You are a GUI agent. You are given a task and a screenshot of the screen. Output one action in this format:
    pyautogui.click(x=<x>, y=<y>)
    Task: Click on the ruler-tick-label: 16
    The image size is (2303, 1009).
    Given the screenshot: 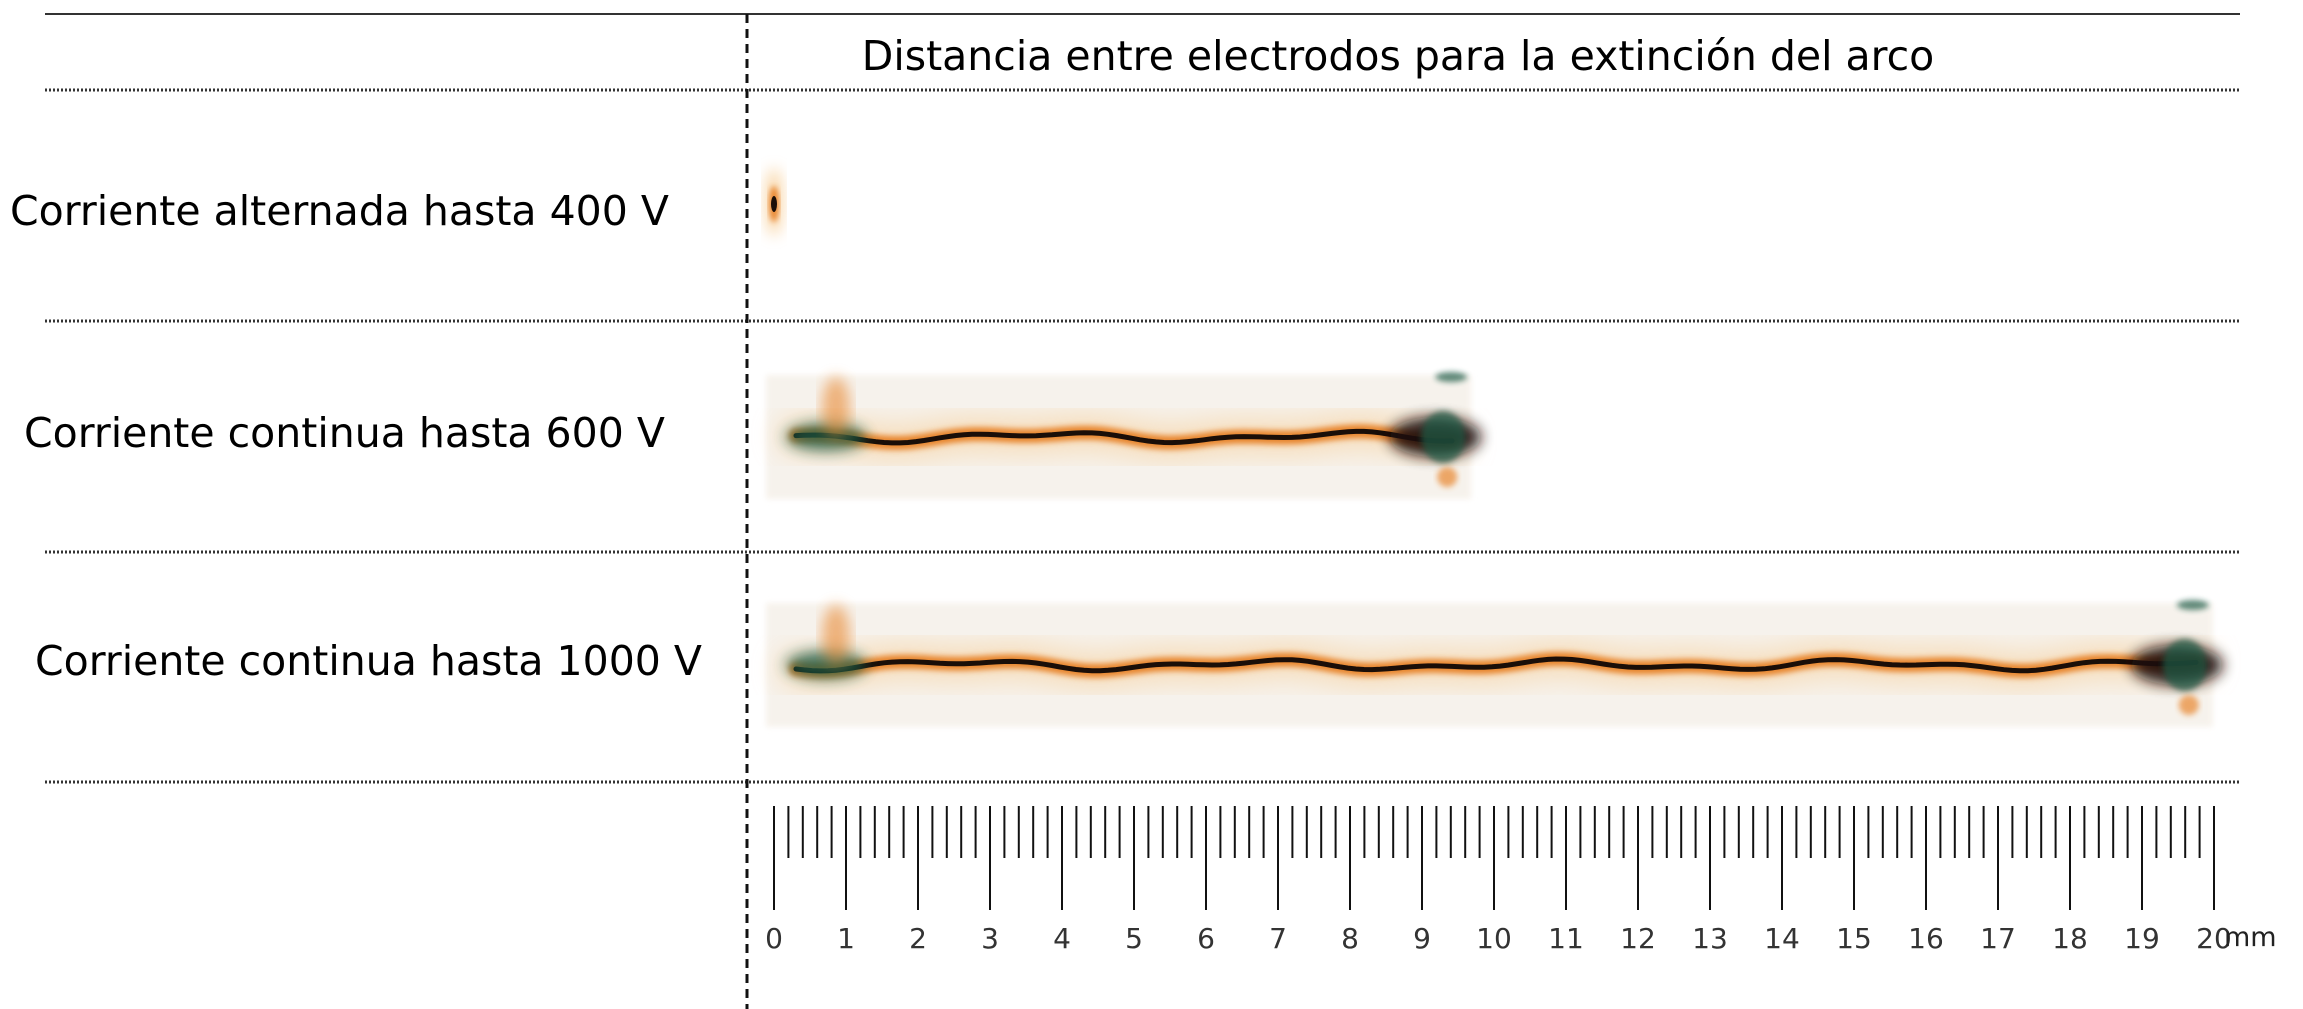 What is the action you would take?
    pyautogui.click(x=1926, y=938)
    